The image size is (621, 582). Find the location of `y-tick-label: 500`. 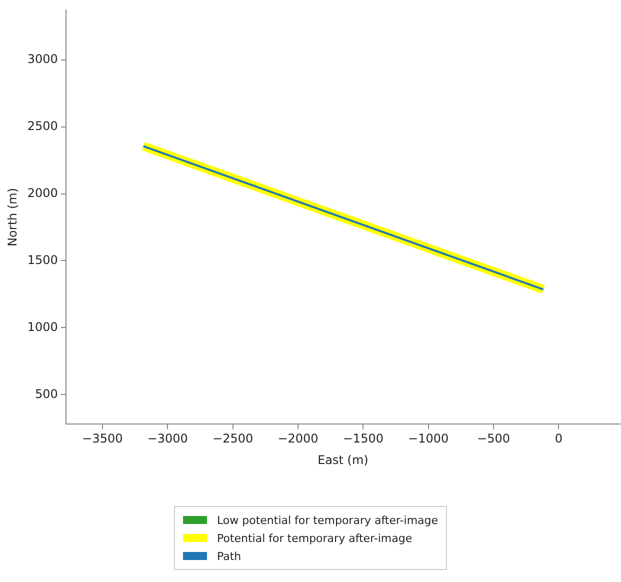

y-tick-label: 500 is located at coordinates (46, 393).